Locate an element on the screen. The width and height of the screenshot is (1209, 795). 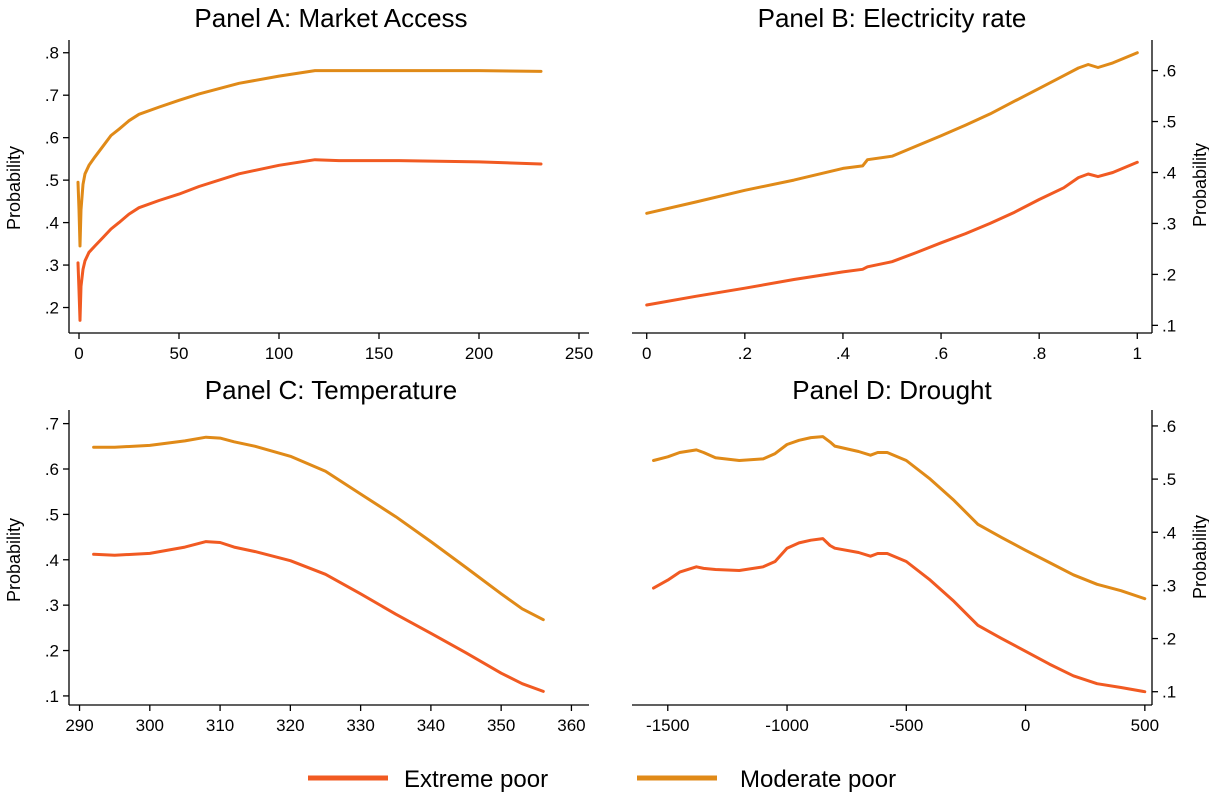
panel-c-y-tick-label: .3 is located at coordinates (52, 605).